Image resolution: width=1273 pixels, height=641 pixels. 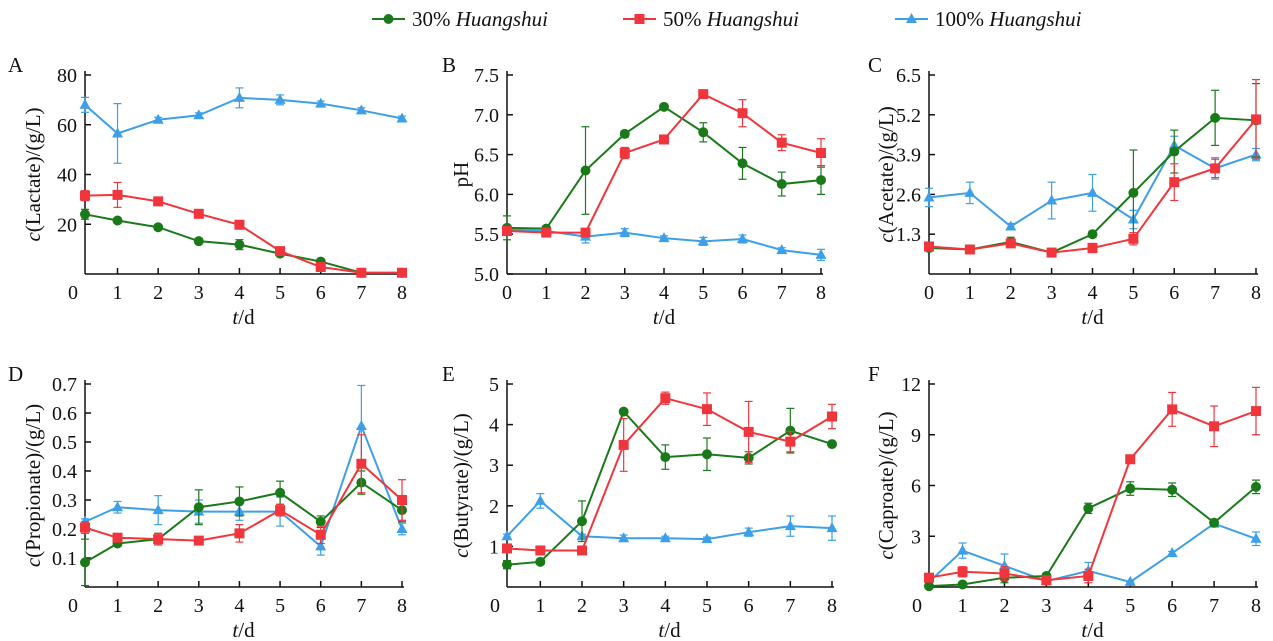 I want to click on y-tick-label: 5, so click(x=494, y=385).